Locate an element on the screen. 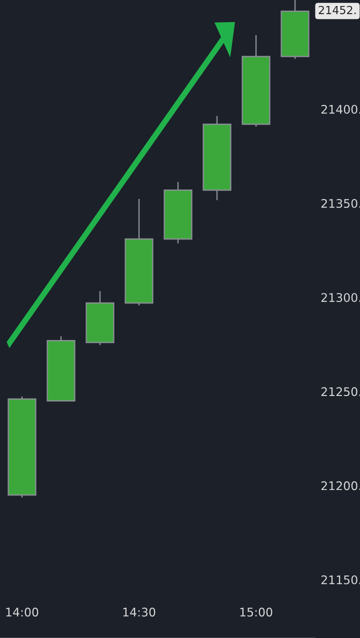 The height and width of the screenshot is (638, 360). x-tick-label: 15:00 is located at coordinates (256, 612).